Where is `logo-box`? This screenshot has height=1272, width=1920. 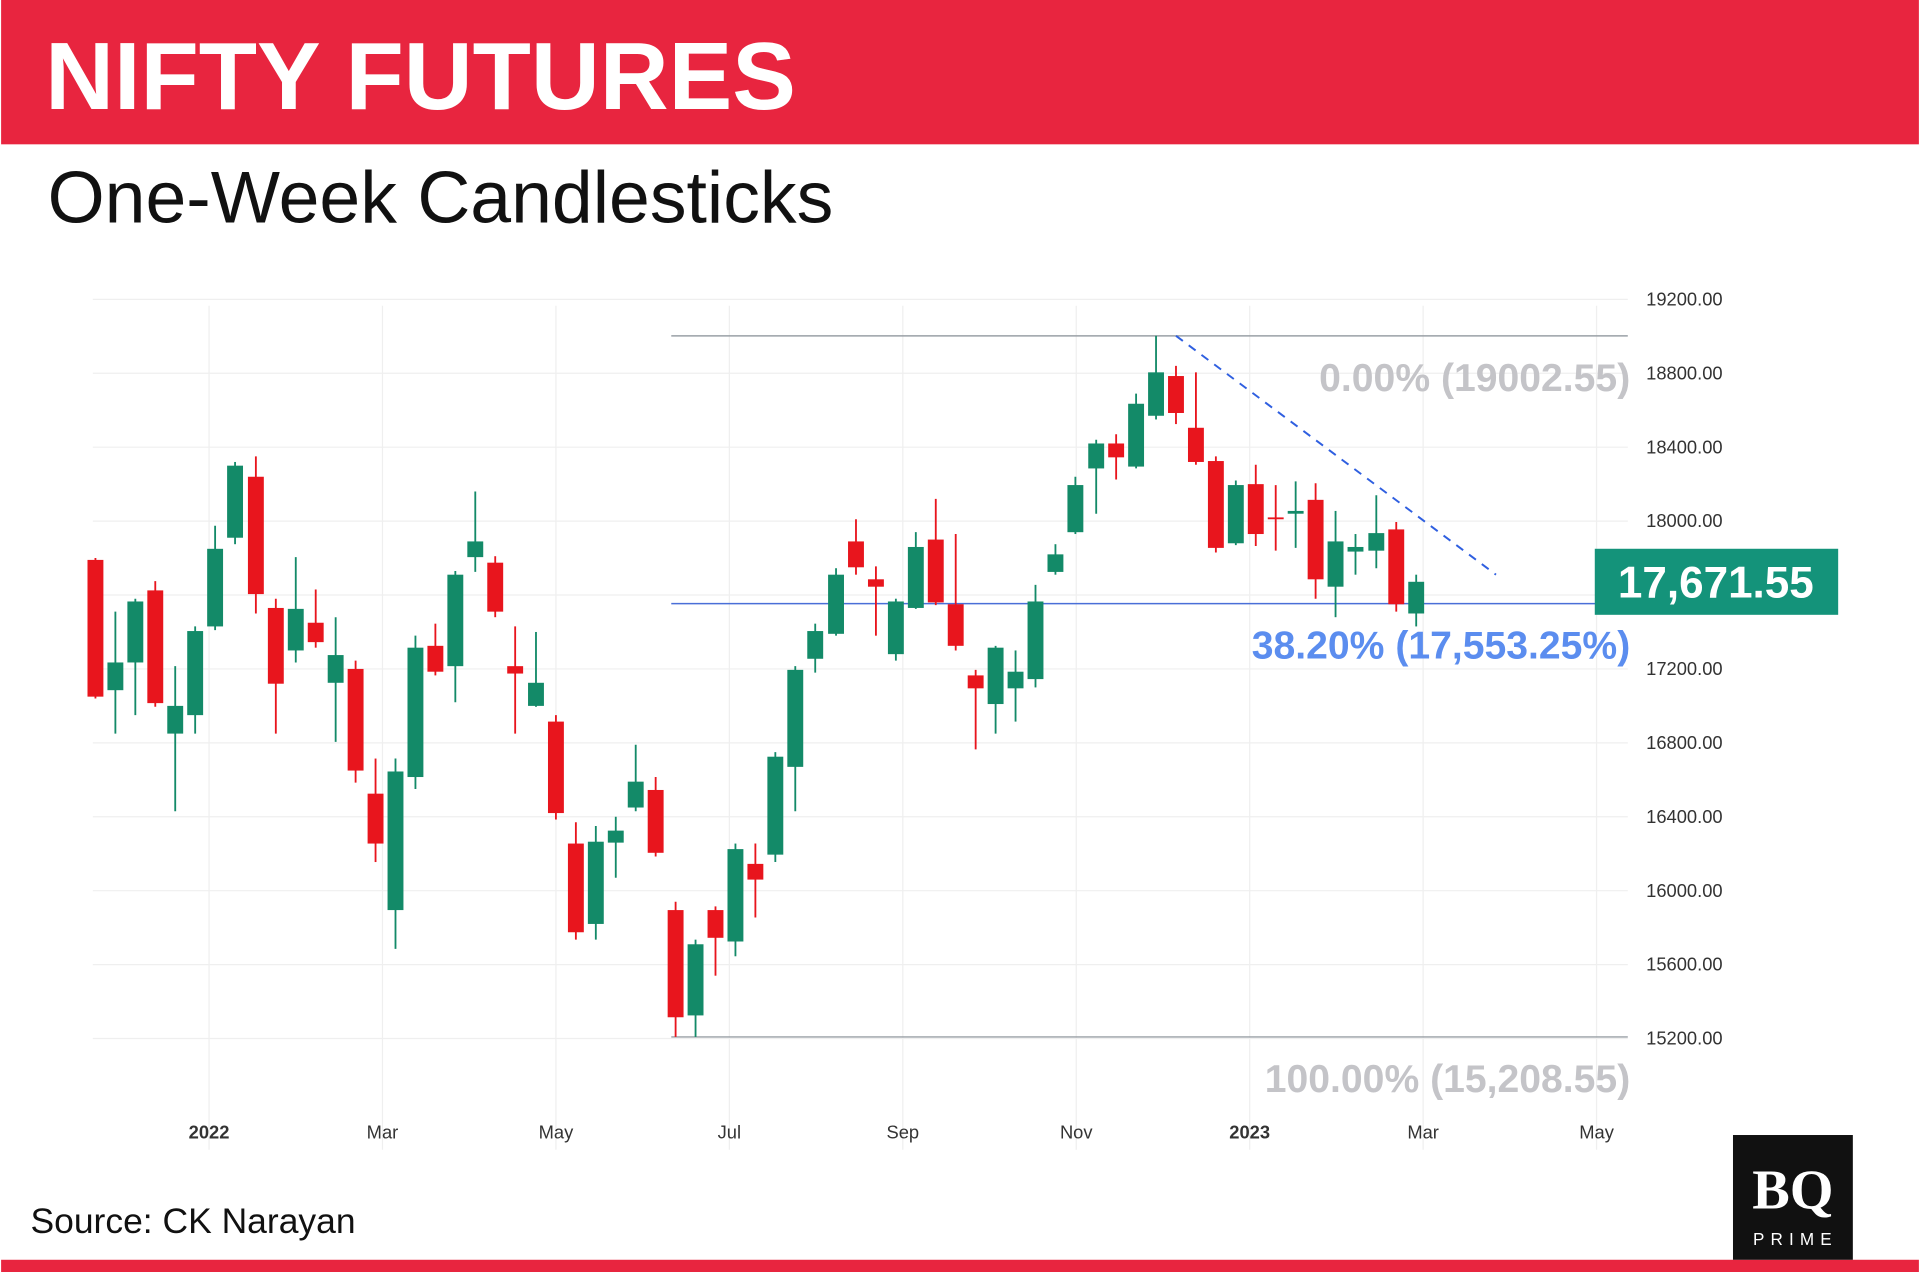 logo-box is located at coordinates (1792, 1197).